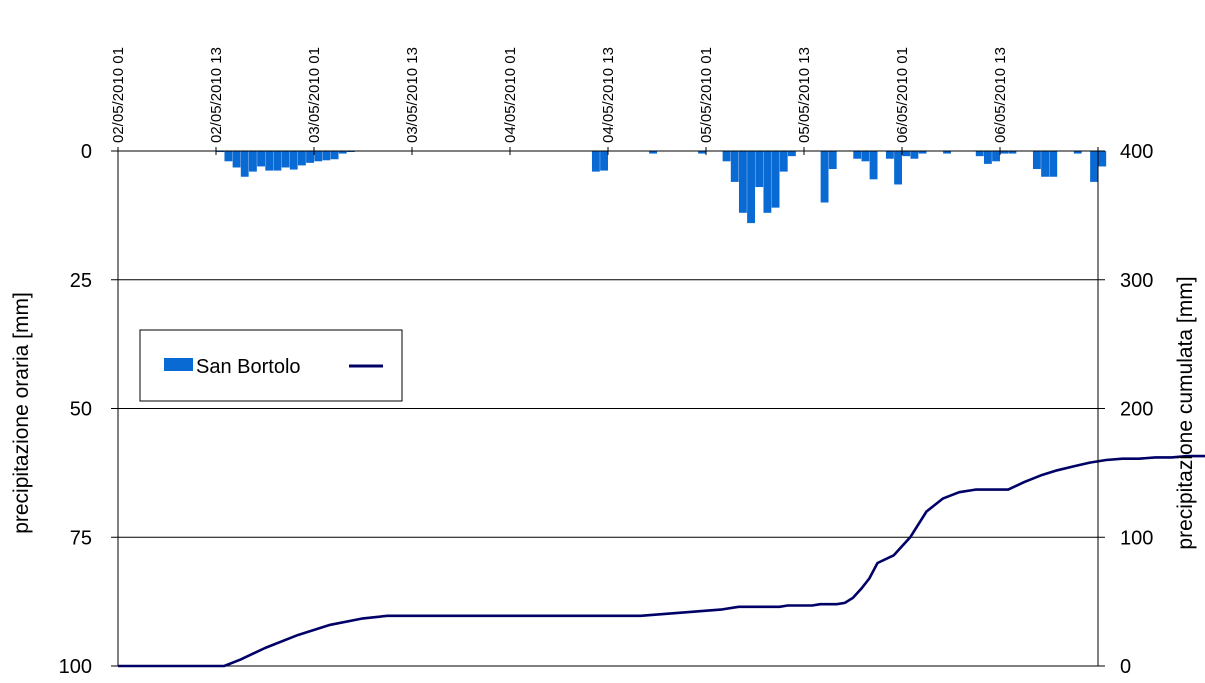 This screenshot has width=1205, height=683. What do you see at coordinates (216, 95) in the screenshot?
I see `x-tick-label: 02/05/2010 13` at bounding box center [216, 95].